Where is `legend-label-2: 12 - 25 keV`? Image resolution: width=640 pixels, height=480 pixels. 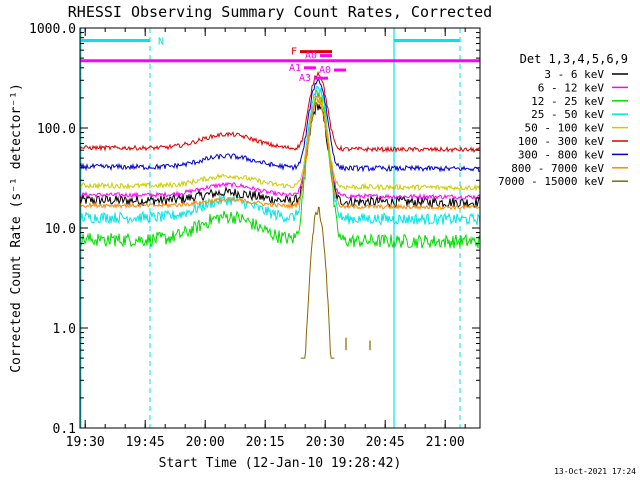
legend-label-2: 12 - 25 keV is located at coordinates (567, 101).